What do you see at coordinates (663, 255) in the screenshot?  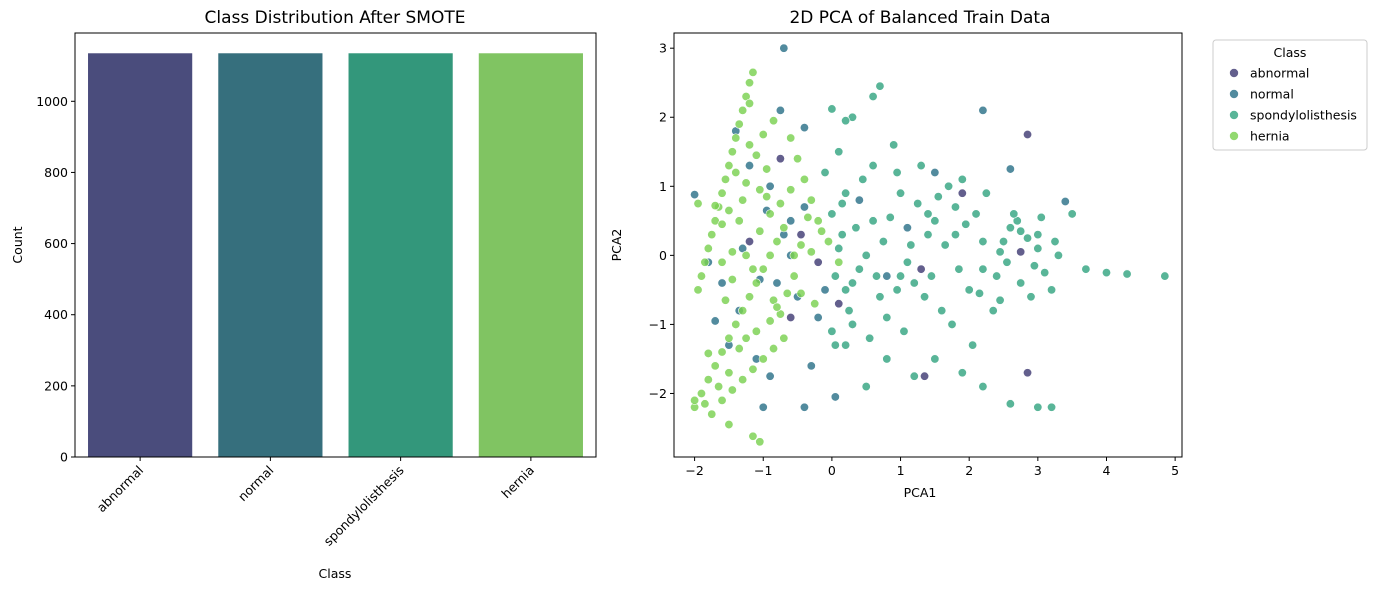 I see `scatter-y-tick-label: 0` at bounding box center [663, 255].